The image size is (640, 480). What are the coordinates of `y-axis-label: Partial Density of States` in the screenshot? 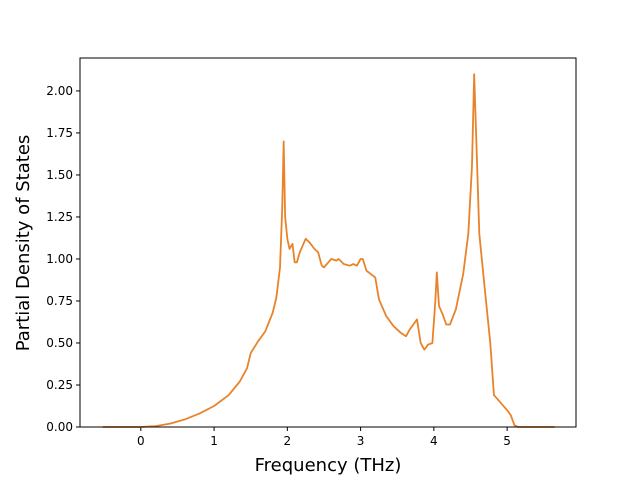 It's located at (23, 243).